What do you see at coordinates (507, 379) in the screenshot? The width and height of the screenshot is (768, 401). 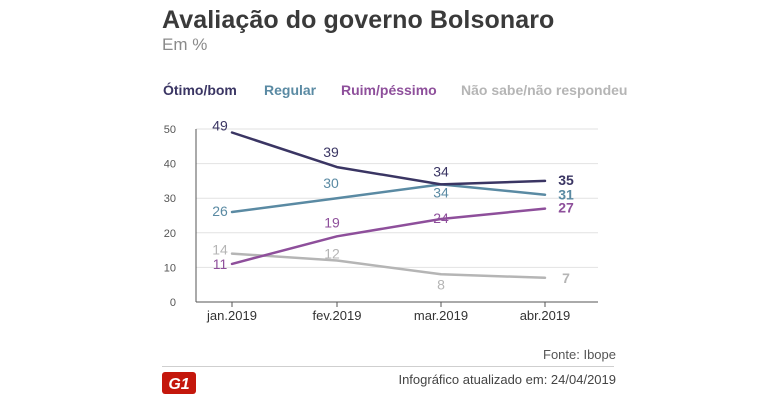 I see `updated-note: Infográfico atualizado em: 24/04/2019` at bounding box center [507, 379].